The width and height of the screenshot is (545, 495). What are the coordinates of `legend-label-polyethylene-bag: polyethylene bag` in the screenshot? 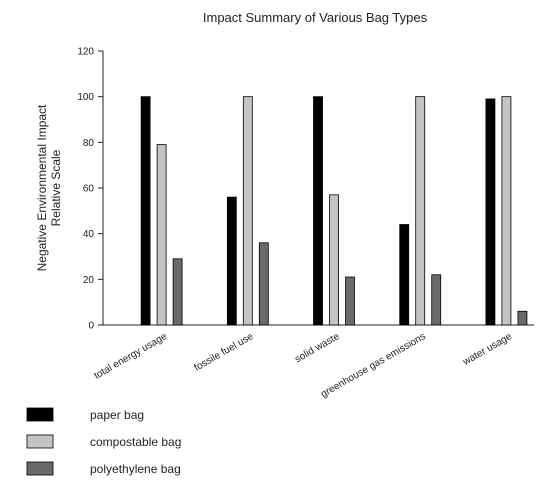 It's located at (135, 469).